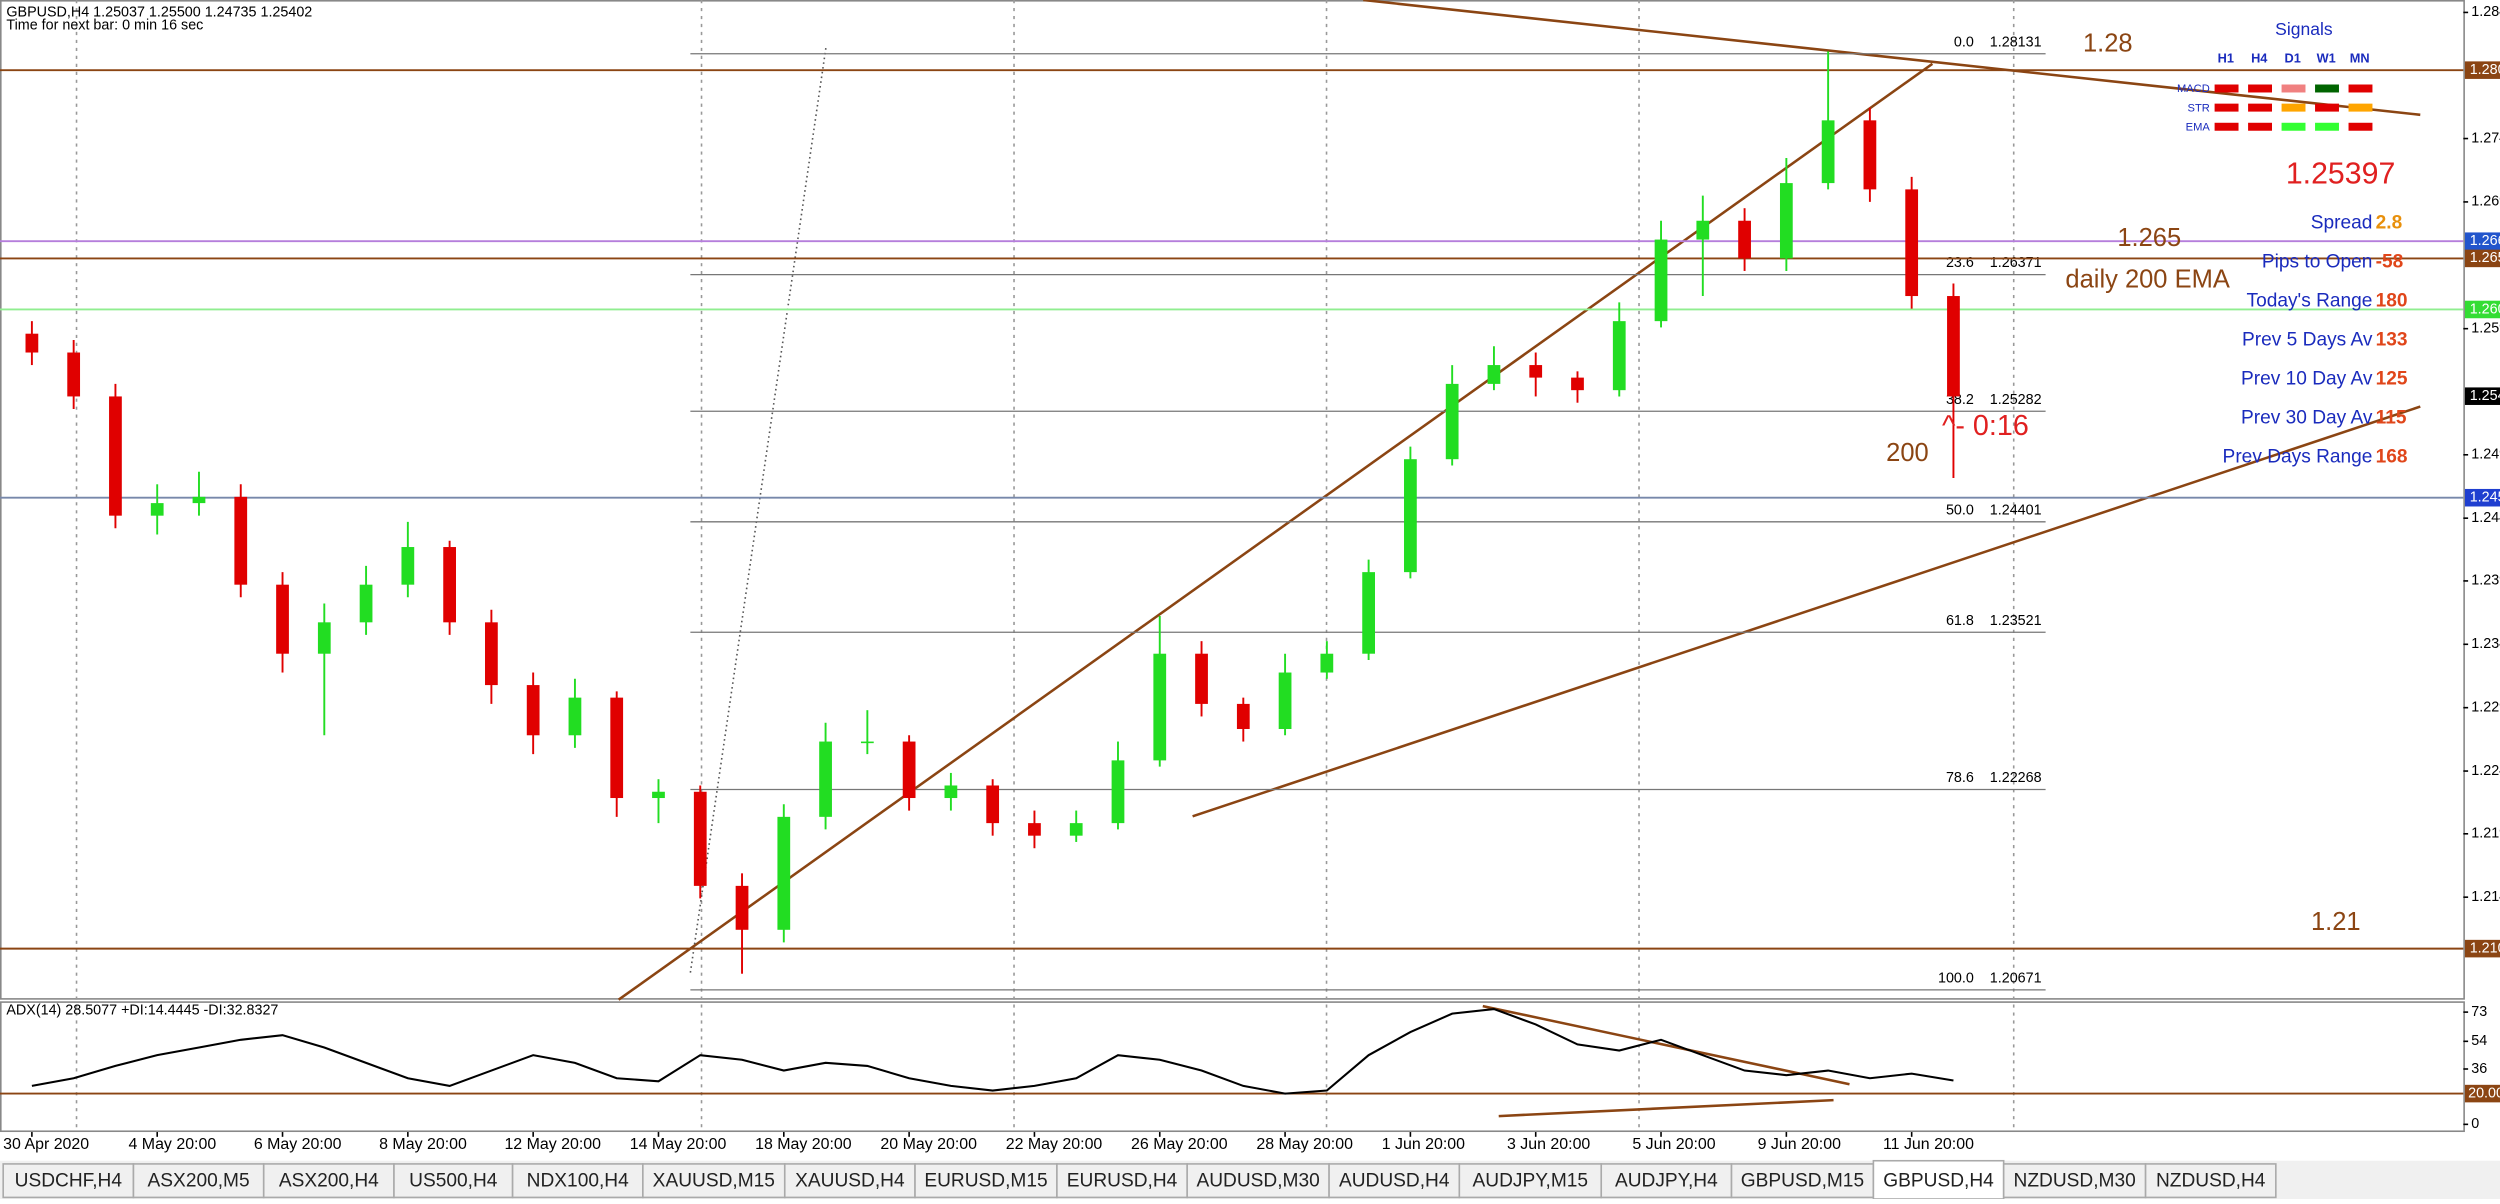  Describe the element at coordinates (104, 25) in the screenshot. I see `timer: Time for next bar: 0 min 16 sec` at that location.